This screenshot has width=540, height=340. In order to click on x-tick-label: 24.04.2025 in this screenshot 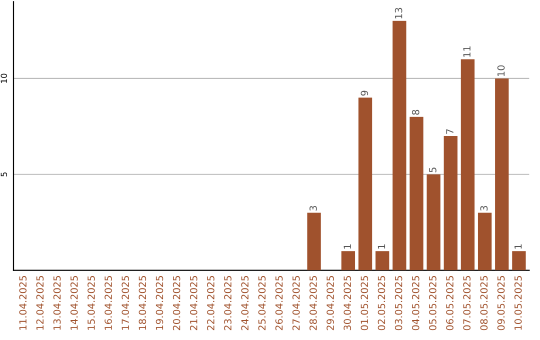, I will do `click(245, 303)`.